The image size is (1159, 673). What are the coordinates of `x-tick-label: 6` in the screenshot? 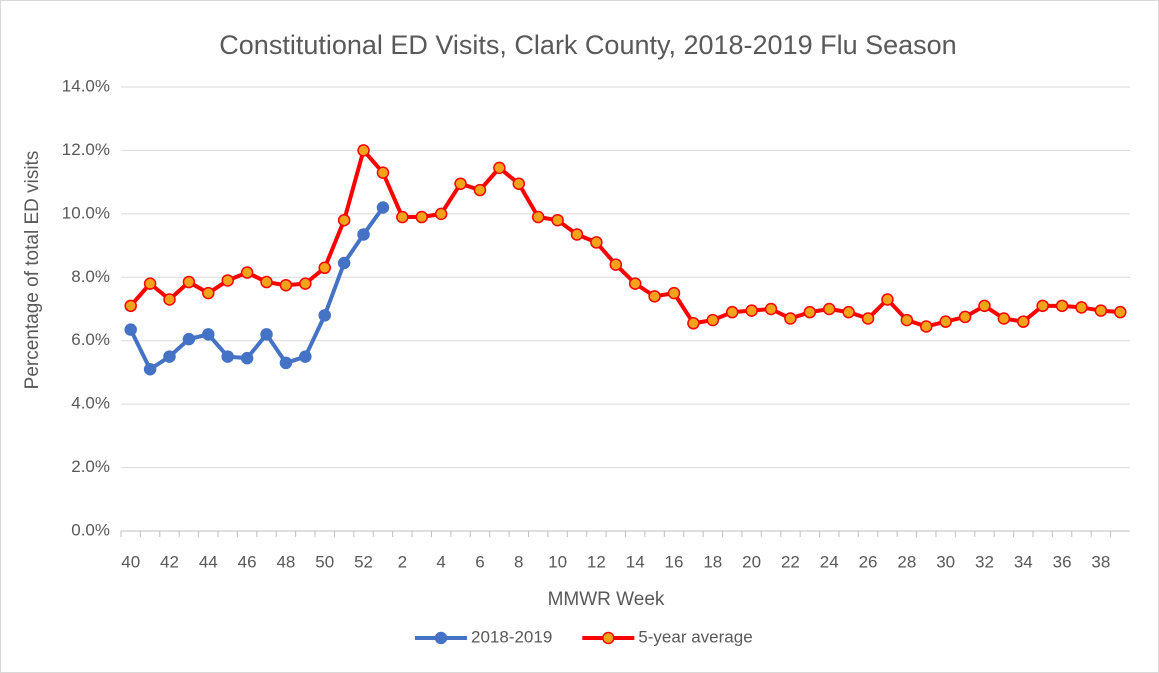 It's located at (479, 561).